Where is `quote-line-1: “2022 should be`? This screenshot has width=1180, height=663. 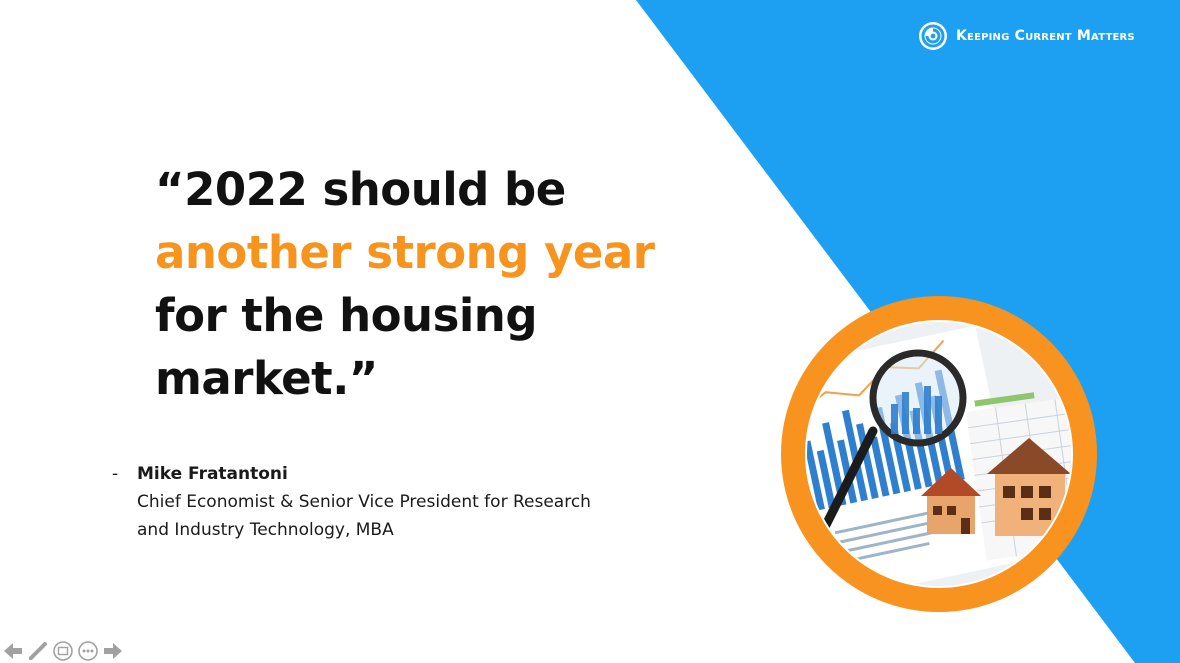 quote-line-1: “2022 should be is located at coordinates (360, 189).